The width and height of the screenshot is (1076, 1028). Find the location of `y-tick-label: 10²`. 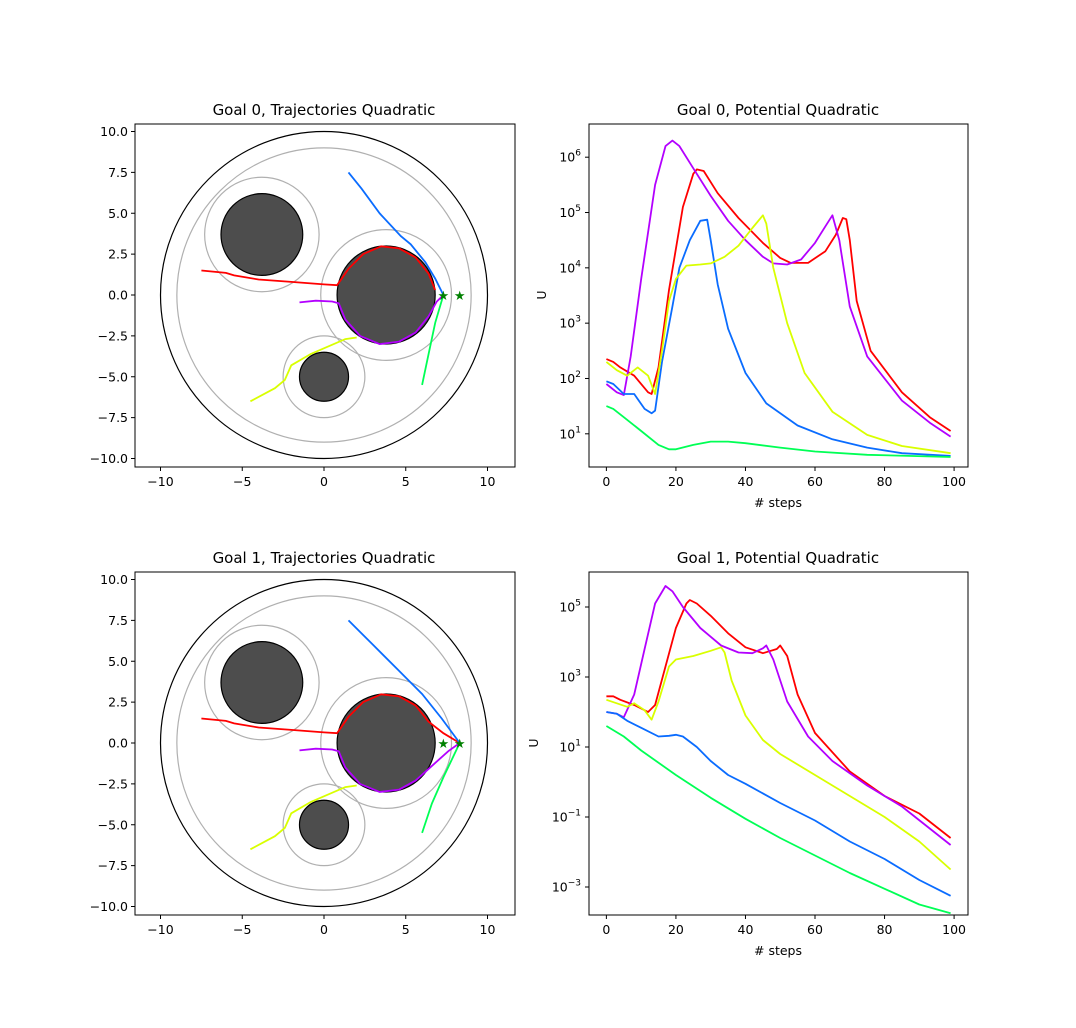

y-tick-label: 10² is located at coordinates (570, 378).